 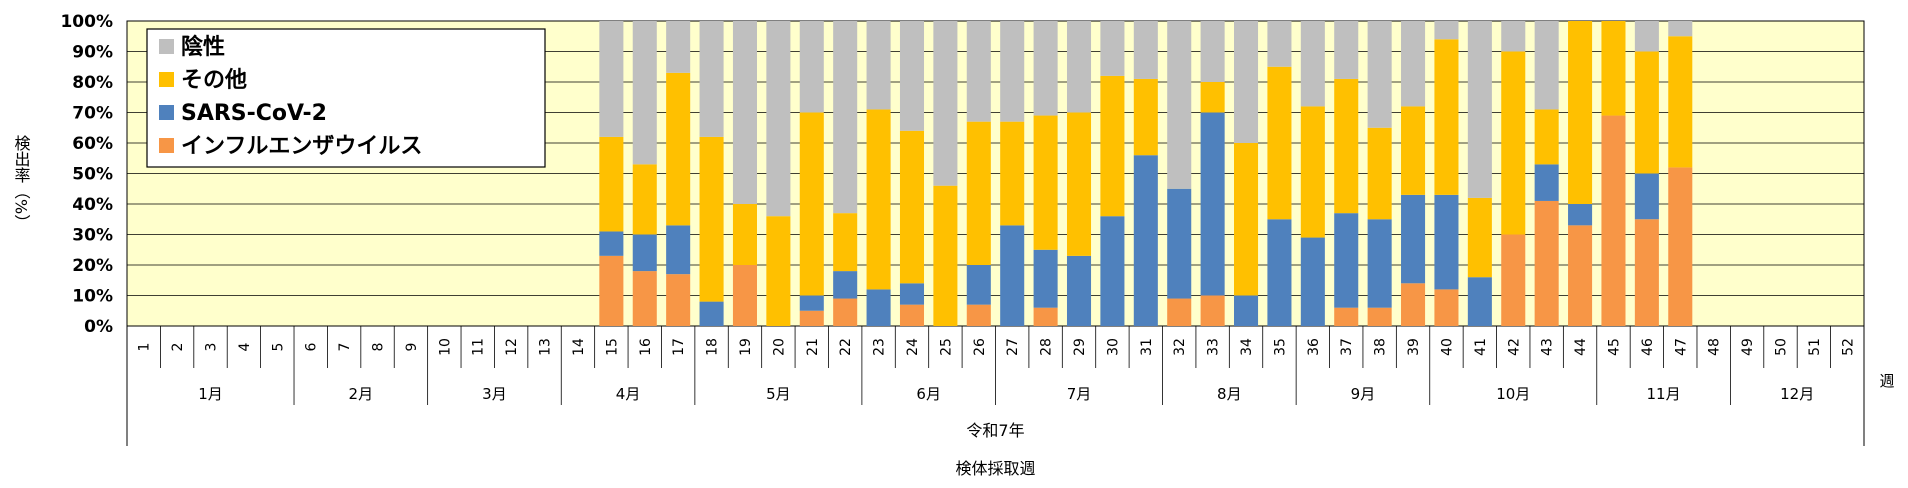 I want to click on legend-label: SARS-CoV-2, so click(x=254, y=113).